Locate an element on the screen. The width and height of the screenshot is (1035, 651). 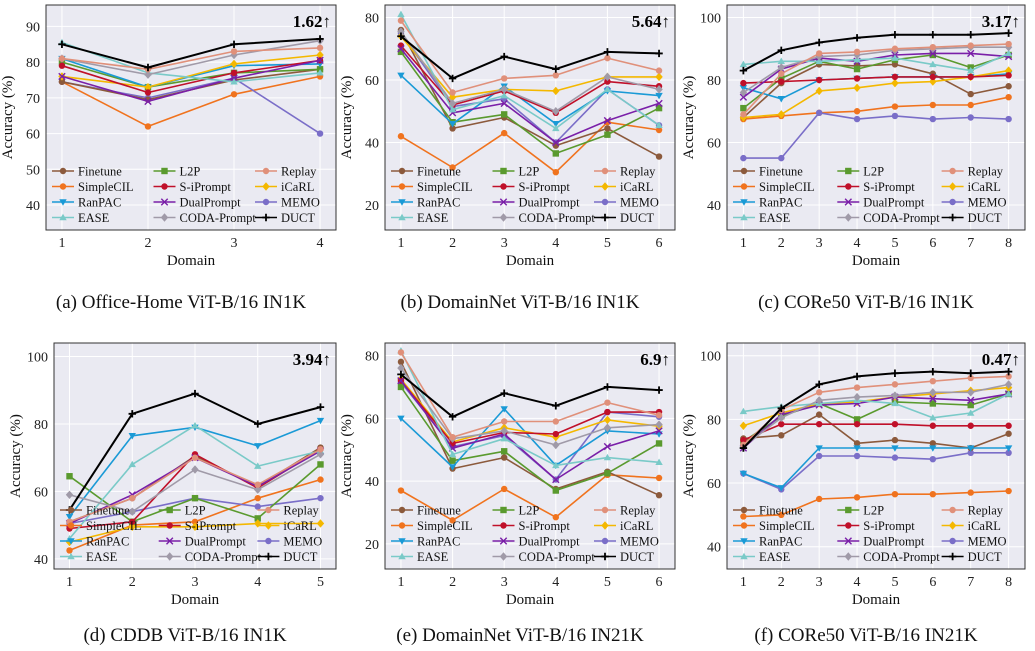
plot-frame is located at coordinates (876, 456).